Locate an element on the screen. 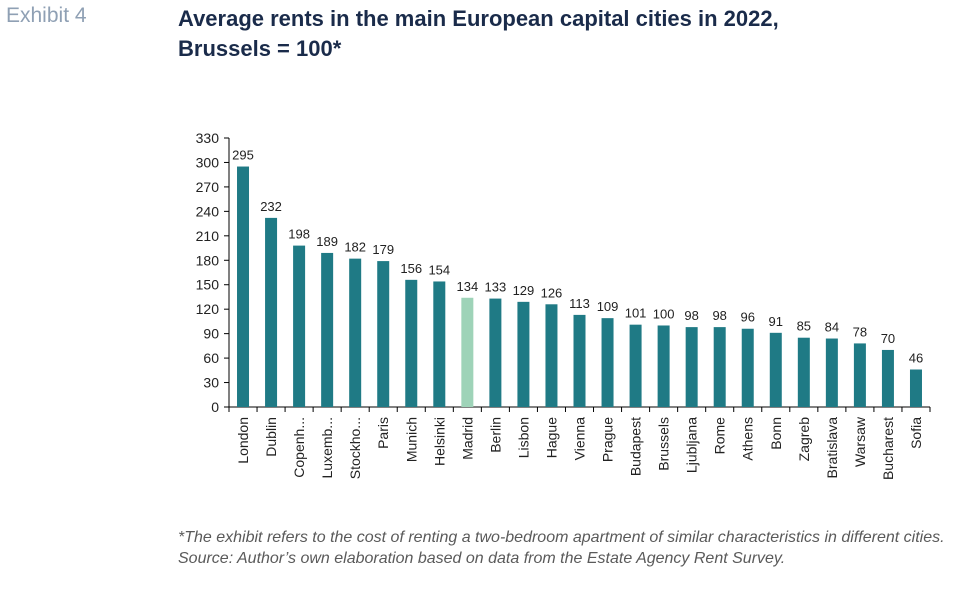  data-label: 91 is located at coordinates (776, 321).